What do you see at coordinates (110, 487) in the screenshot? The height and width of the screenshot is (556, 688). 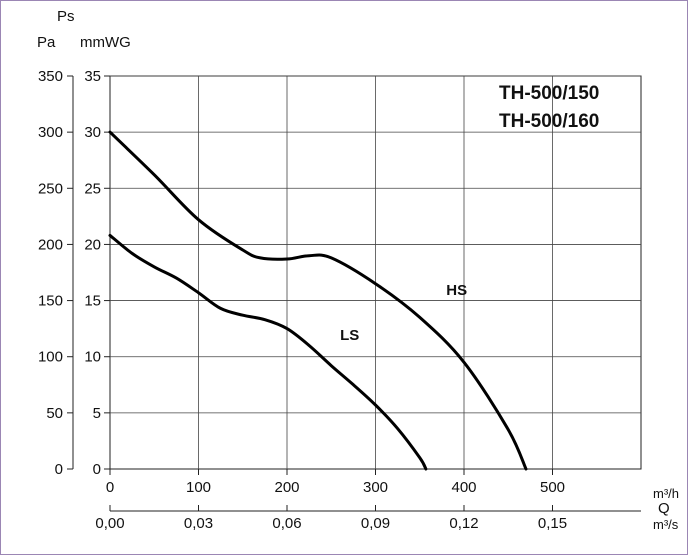 I see `x-tick-label-m3h: 0` at bounding box center [110, 487].